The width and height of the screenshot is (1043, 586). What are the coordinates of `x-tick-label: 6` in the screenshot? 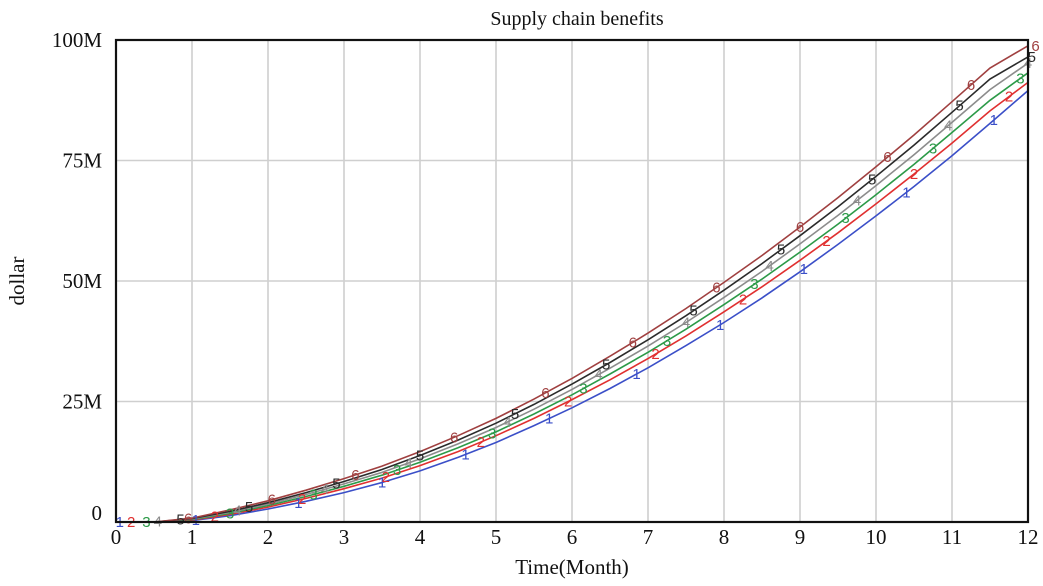 It's located at (572, 537).